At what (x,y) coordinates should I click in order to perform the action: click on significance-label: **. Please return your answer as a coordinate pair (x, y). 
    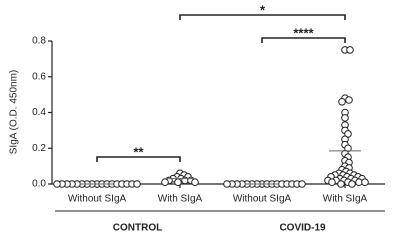
    Looking at the image, I should click on (138, 151).